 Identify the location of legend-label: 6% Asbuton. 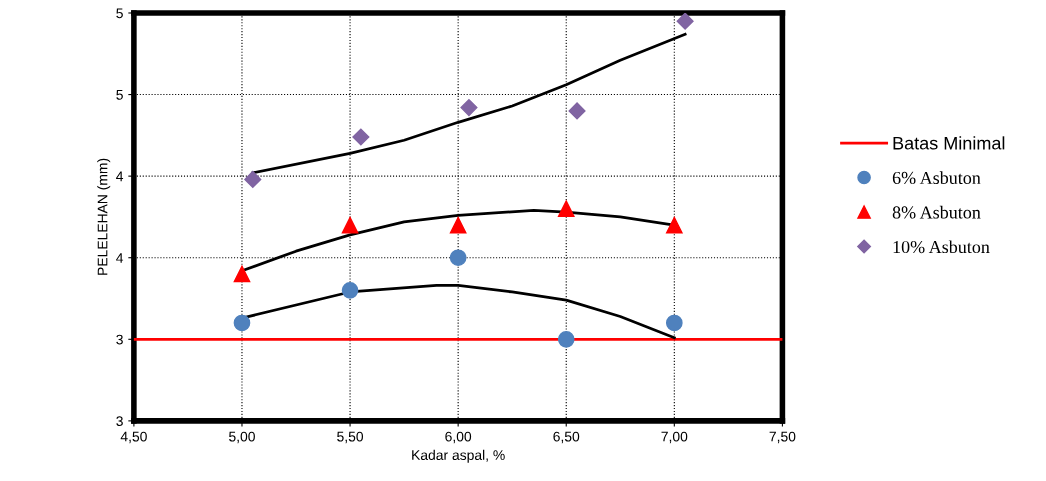
(936, 178).